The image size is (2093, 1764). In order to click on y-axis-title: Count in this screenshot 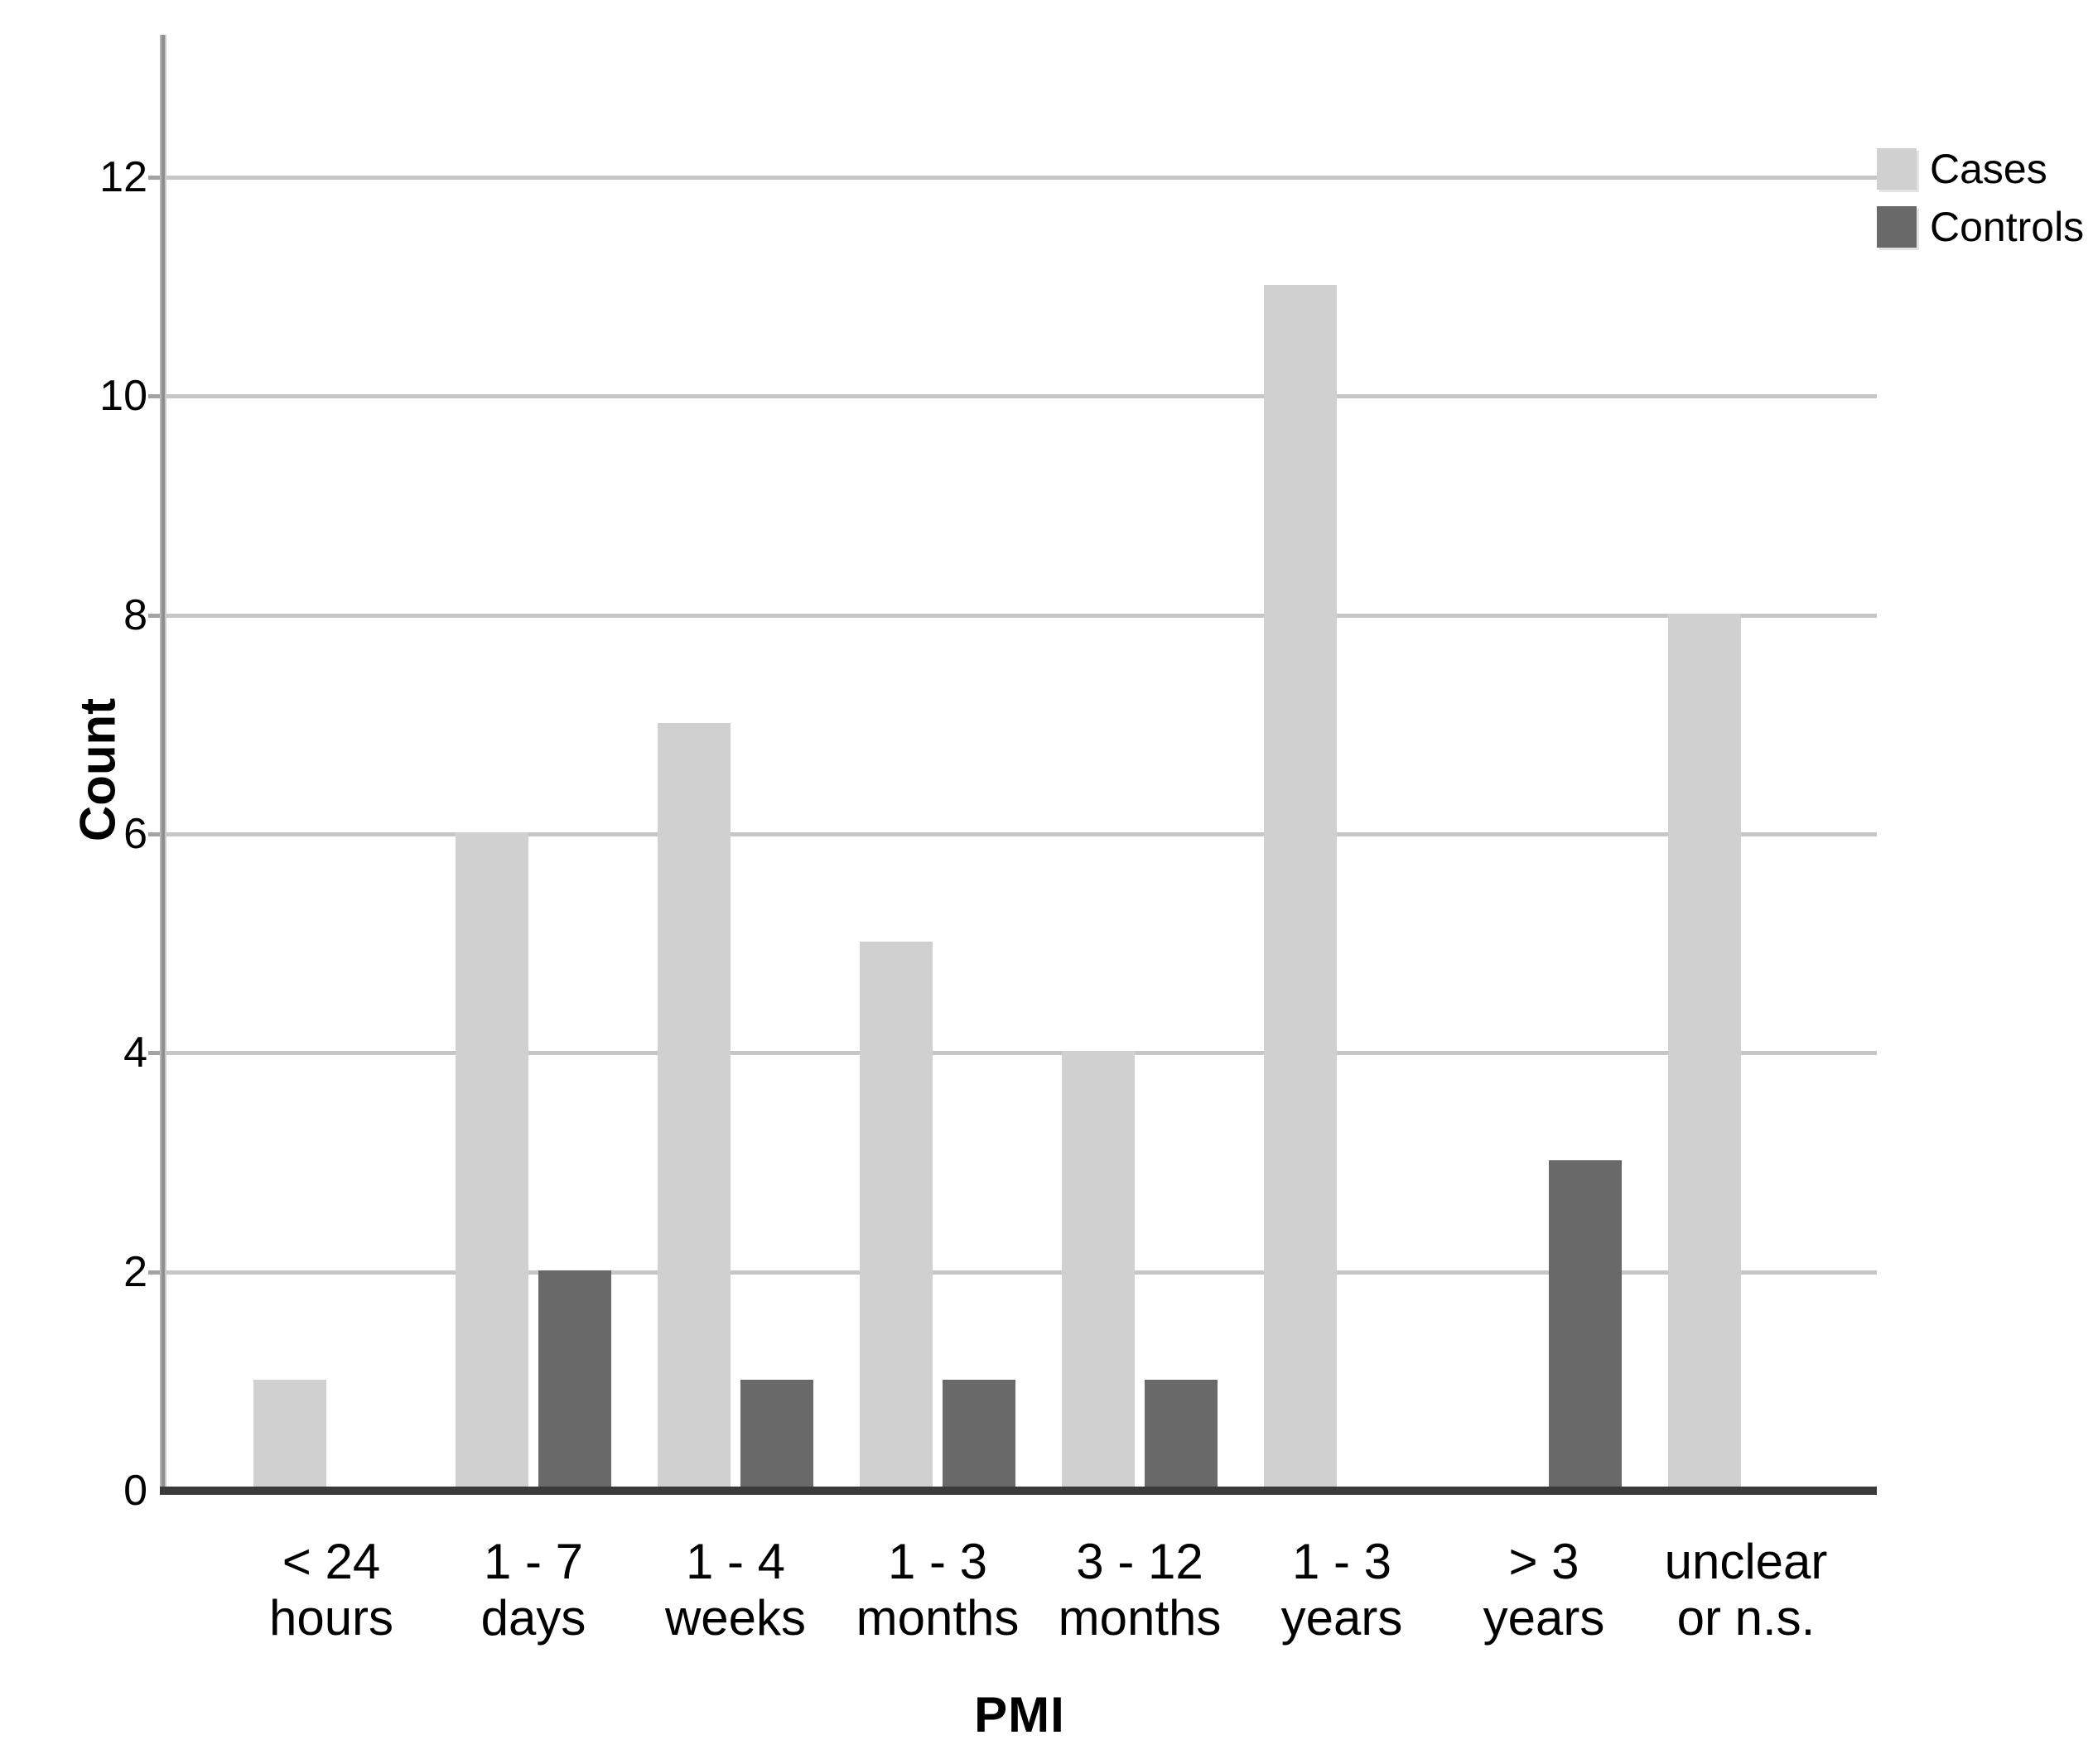, I will do `click(98, 769)`.